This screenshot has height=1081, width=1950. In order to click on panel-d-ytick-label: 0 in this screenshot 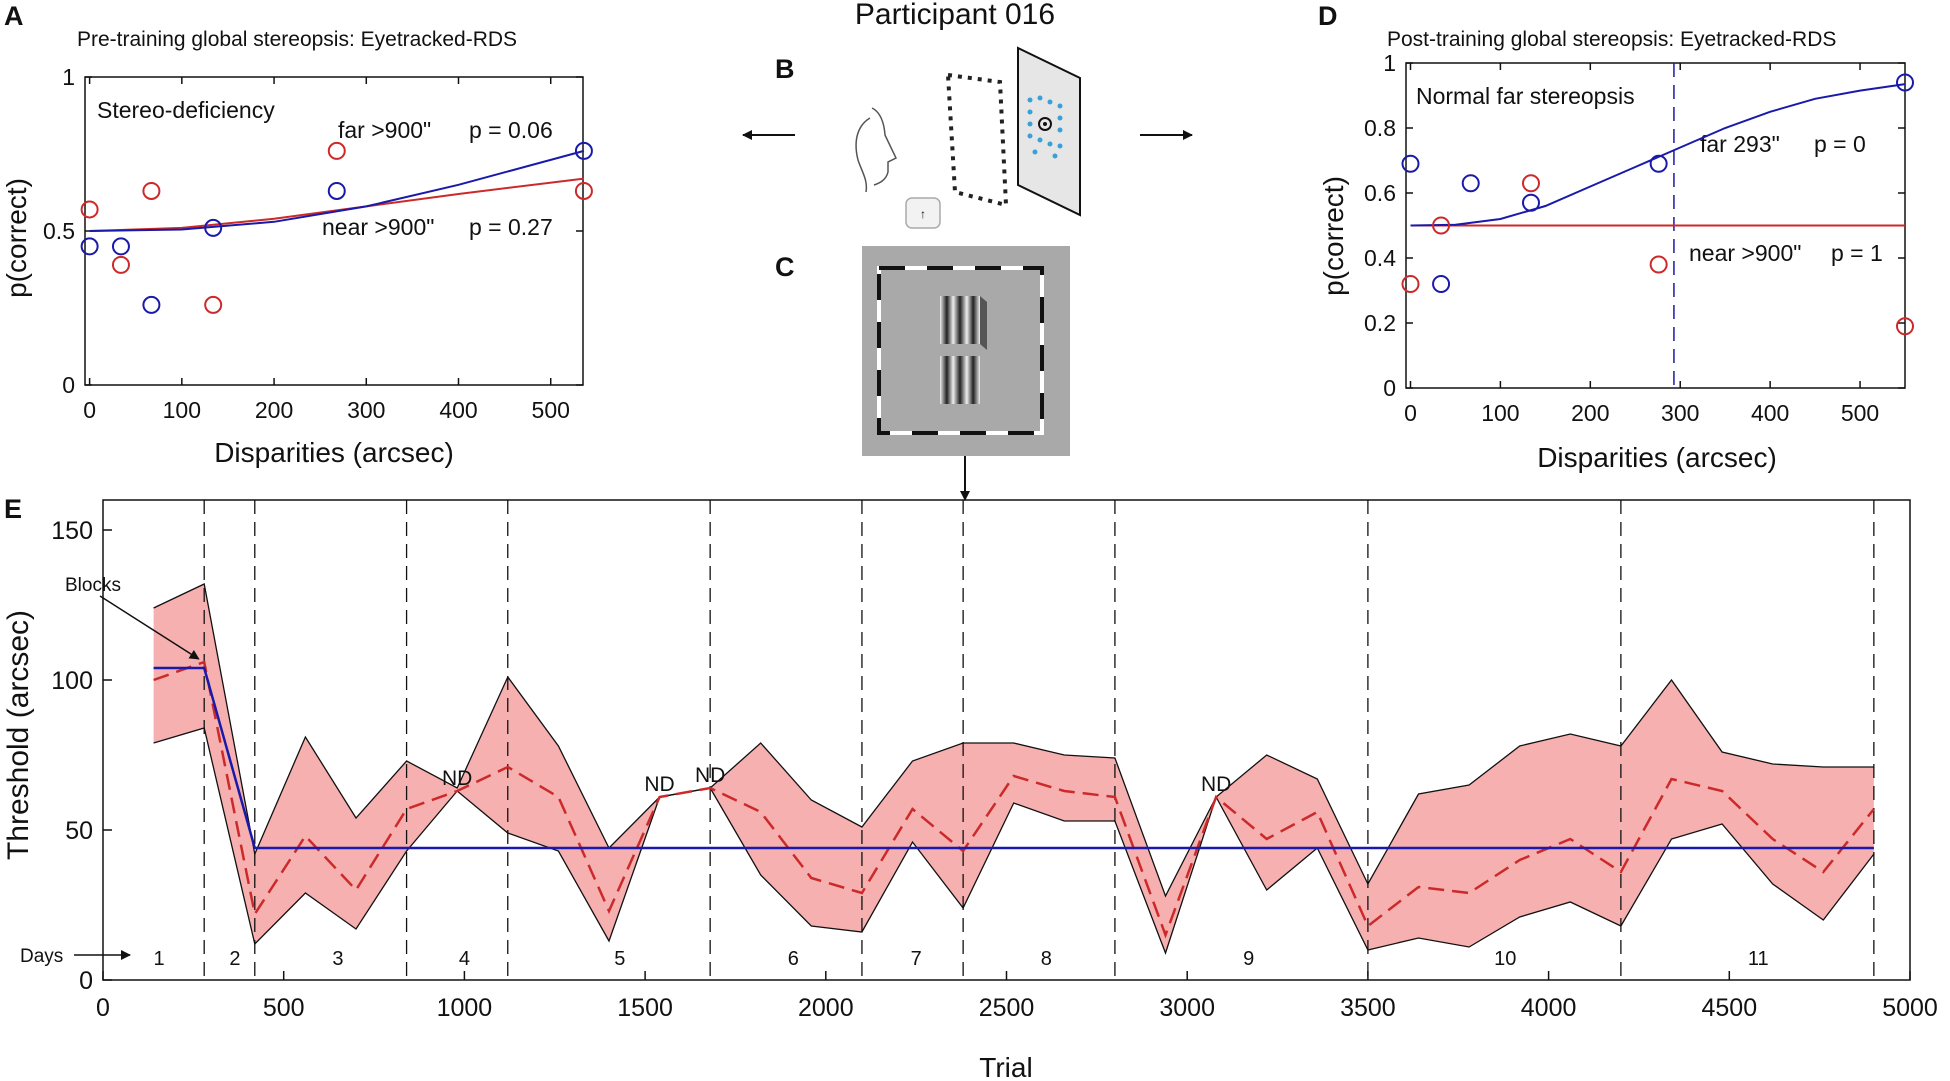, I will do `click(1389, 388)`.